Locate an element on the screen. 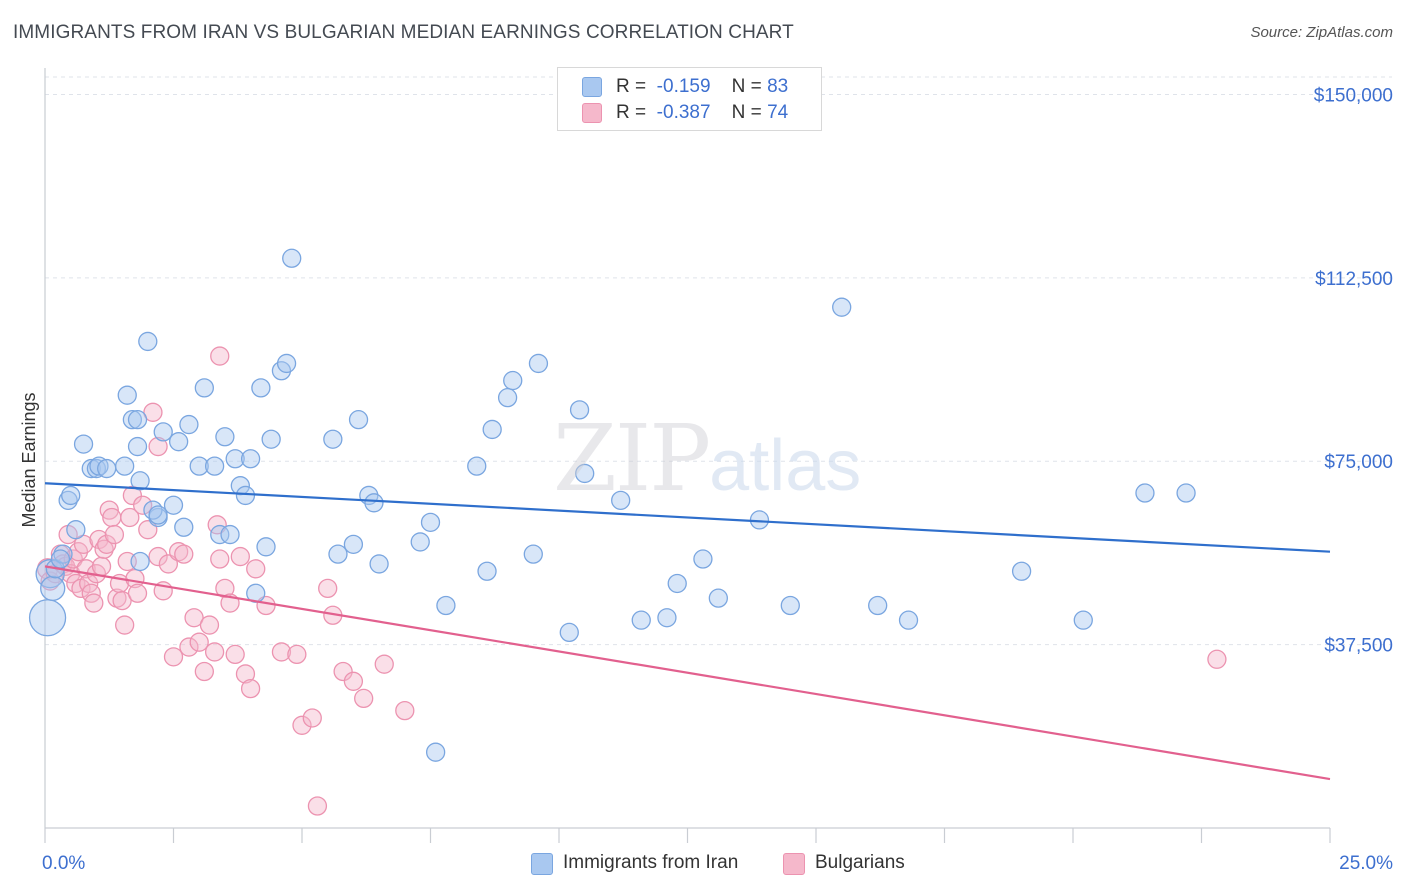 The height and width of the screenshot is (892, 1406). iran-legend-label: Immigrants from Iran is located at coordinates (651, 862).